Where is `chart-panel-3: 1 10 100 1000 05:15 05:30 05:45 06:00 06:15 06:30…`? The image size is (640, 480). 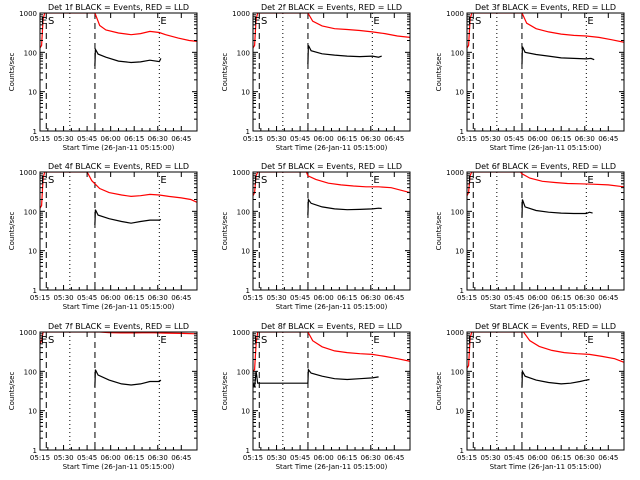 chart-panel-3: 1 10 100 1000 05:15 05:30 05:45 06:00 06:15 06:30… is located at coordinates (530, 77).